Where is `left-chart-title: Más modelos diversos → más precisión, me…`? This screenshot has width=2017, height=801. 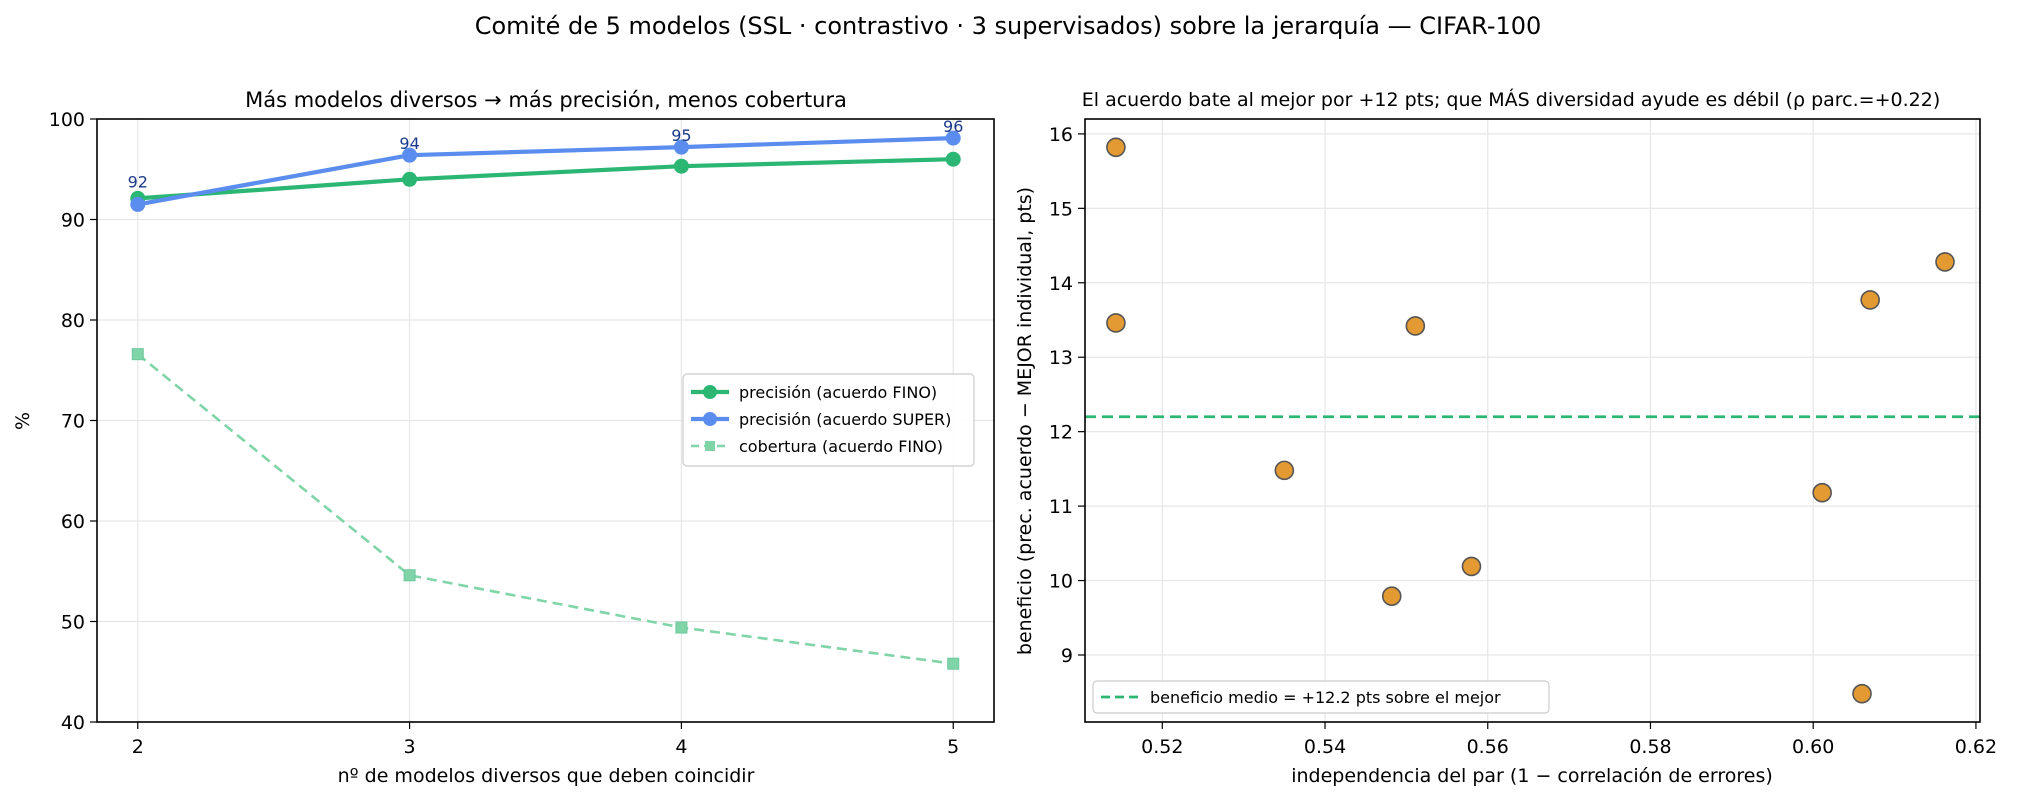 left-chart-title: Más modelos diversos → más precisión, me… is located at coordinates (546, 100).